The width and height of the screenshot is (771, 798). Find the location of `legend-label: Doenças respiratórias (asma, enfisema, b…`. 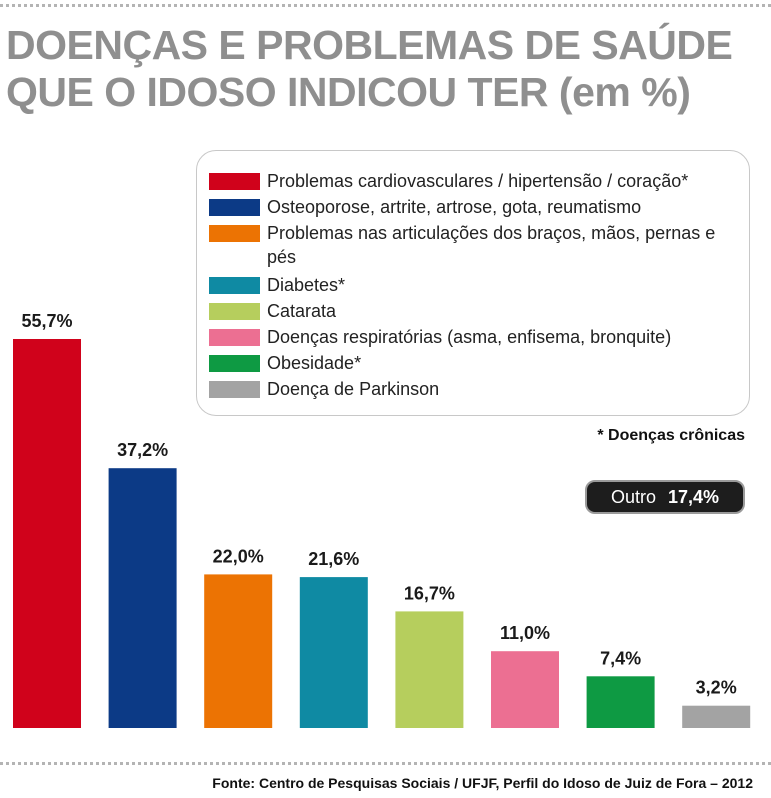

legend-label: Doenças respiratórias (asma, enfisema, b… is located at coordinates (469, 337).